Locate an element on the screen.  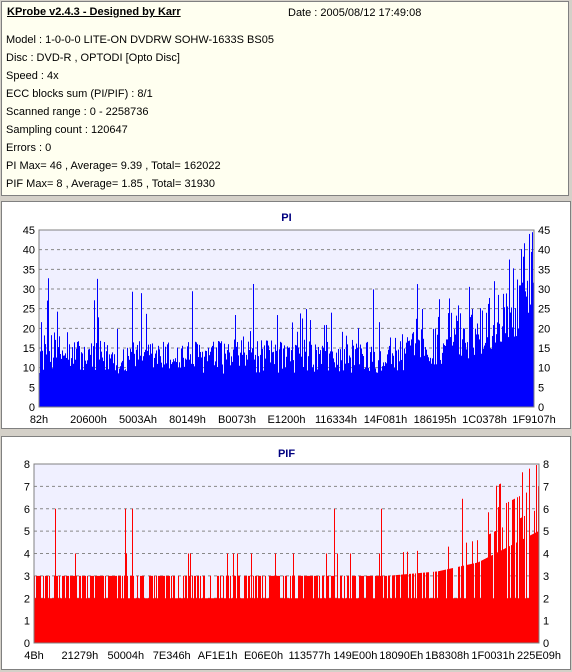
y-tick-label-left: 4 is located at coordinates (27, 555).